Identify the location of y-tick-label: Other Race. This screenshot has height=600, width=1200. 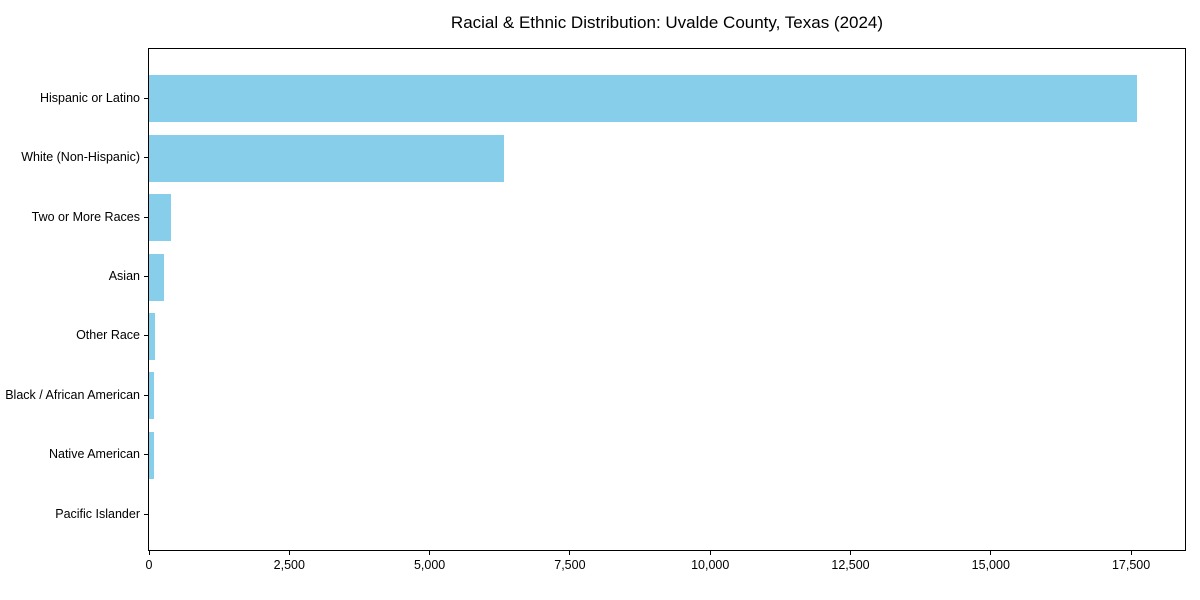
(108, 335).